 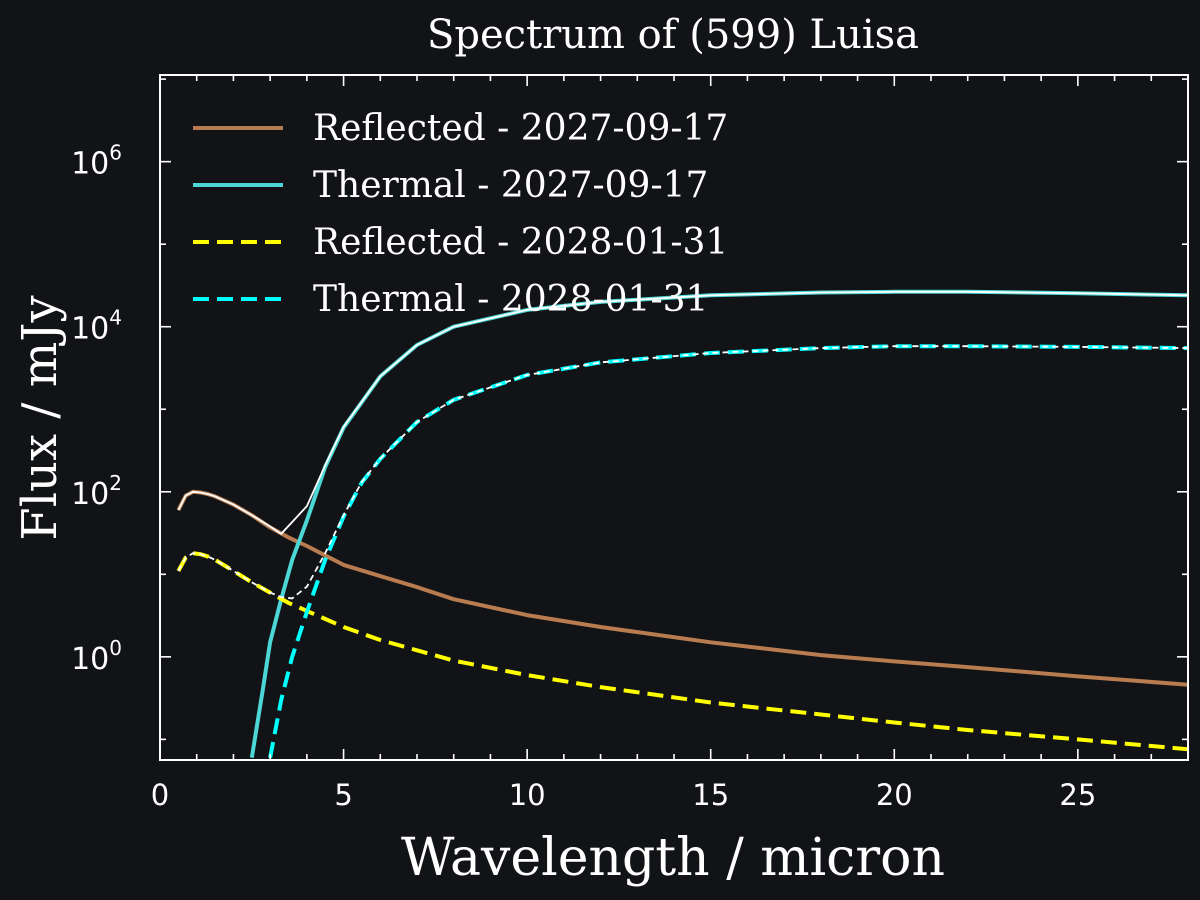 What do you see at coordinates (673, 35) in the screenshot?
I see `chart-title: Spectrum of (599) Luisa` at bounding box center [673, 35].